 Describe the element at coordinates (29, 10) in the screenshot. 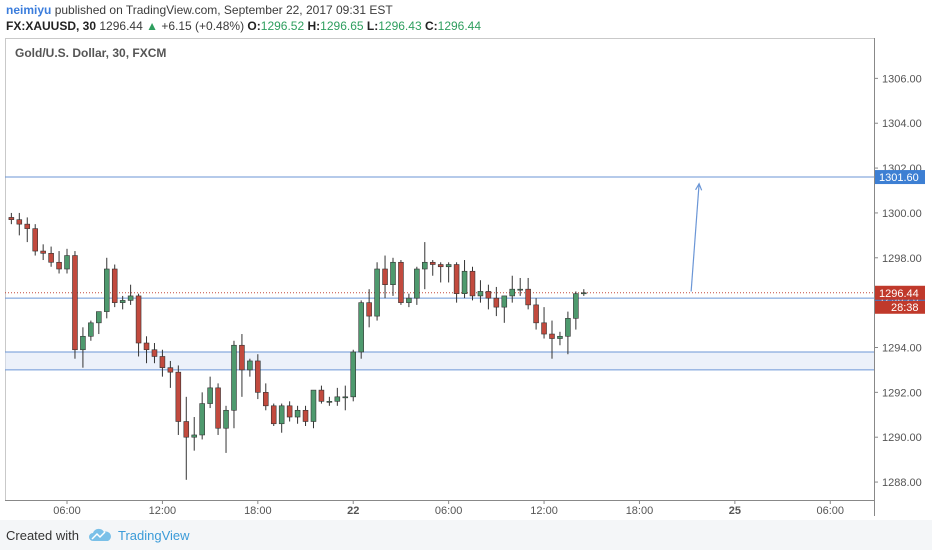

I see `author-link: neimiyu` at that location.